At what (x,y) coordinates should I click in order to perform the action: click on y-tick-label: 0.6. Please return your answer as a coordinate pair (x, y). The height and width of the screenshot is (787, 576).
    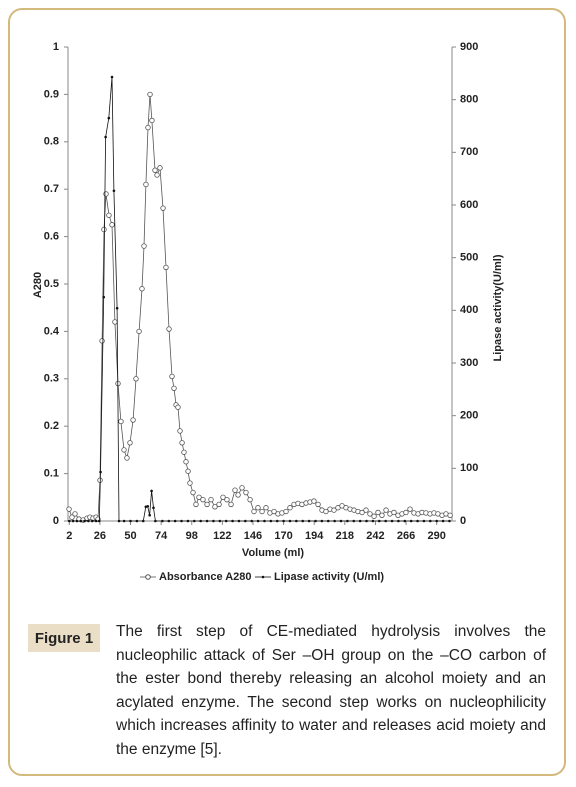
    Looking at the image, I should click on (51, 237).